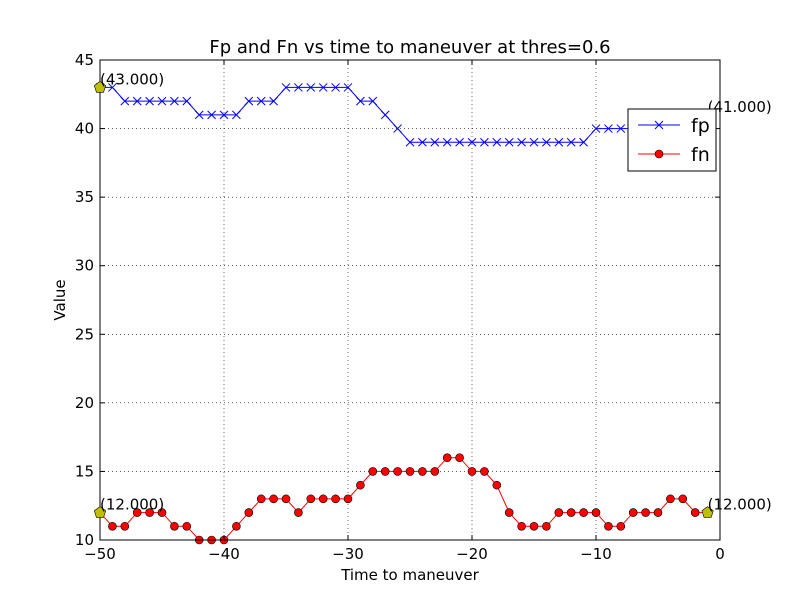  Describe the element at coordinates (84, 60) in the screenshot. I see `y-tick-label: 45` at that location.